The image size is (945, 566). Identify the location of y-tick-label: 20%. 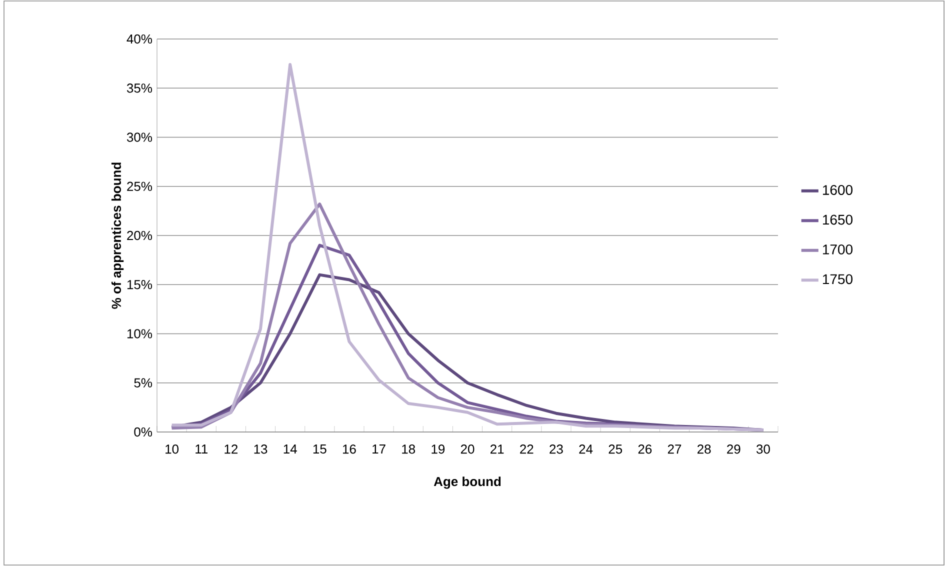
(139, 235).